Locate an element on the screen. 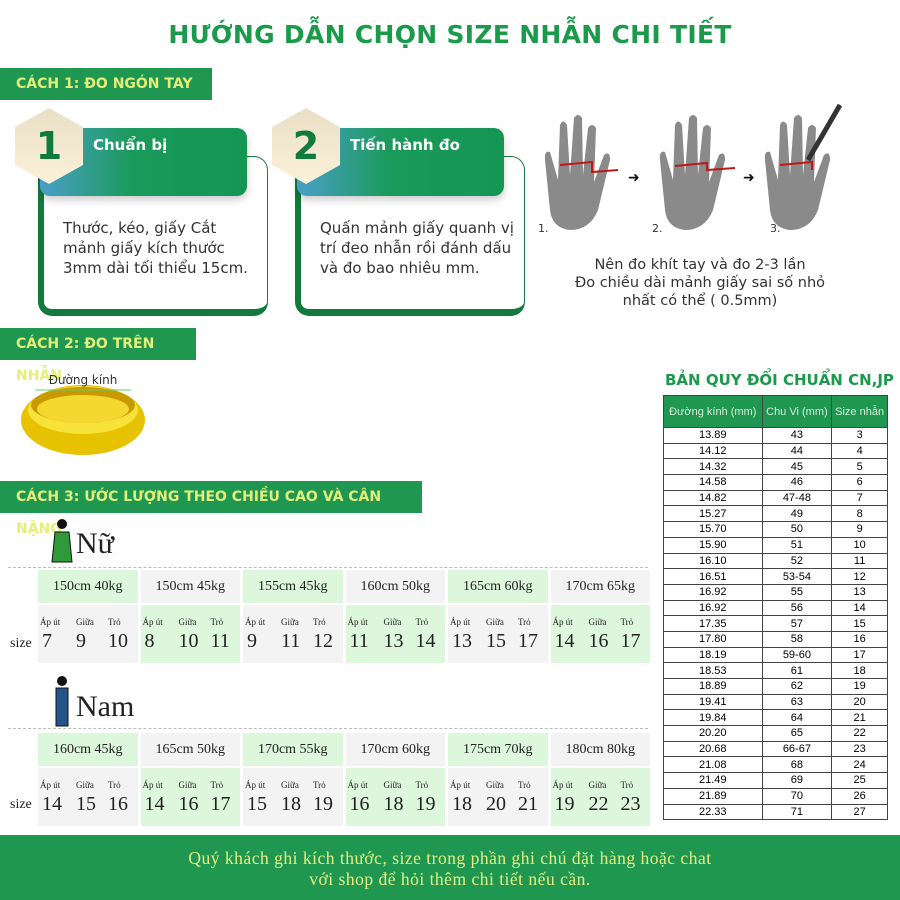  column-header: Size nhẫn is located at coordinates (859, 411).